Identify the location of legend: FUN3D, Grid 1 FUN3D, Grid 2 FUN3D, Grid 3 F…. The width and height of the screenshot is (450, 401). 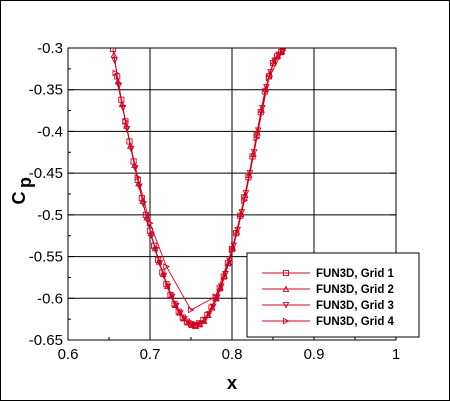
(333, 295).